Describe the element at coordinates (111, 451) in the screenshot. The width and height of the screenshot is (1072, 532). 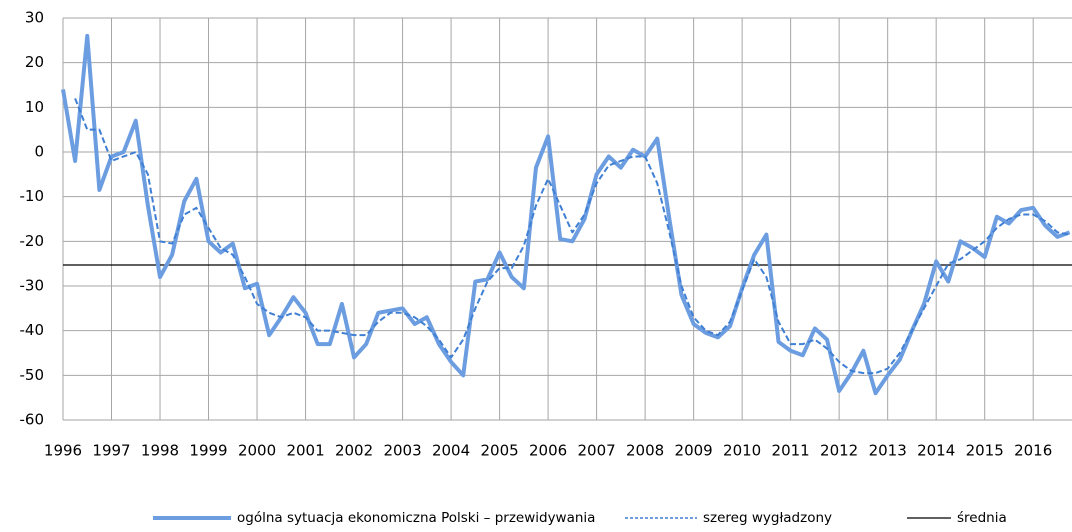
I see `x-tick-label: 1997` at that location.